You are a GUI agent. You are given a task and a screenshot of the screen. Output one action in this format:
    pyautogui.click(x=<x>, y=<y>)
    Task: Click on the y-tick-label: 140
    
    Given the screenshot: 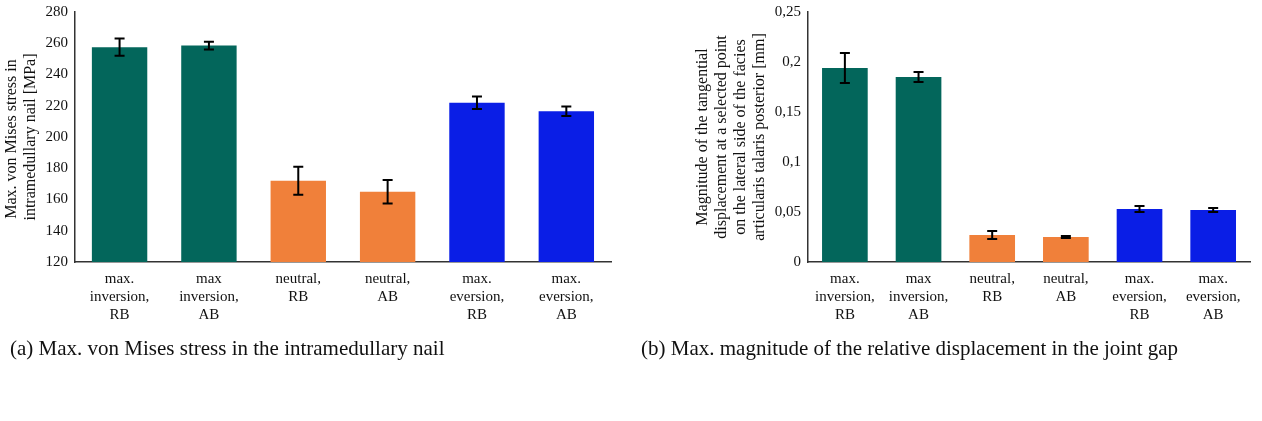 What is the action you would take?
    pyautogui.click(x=56, y=229)
    